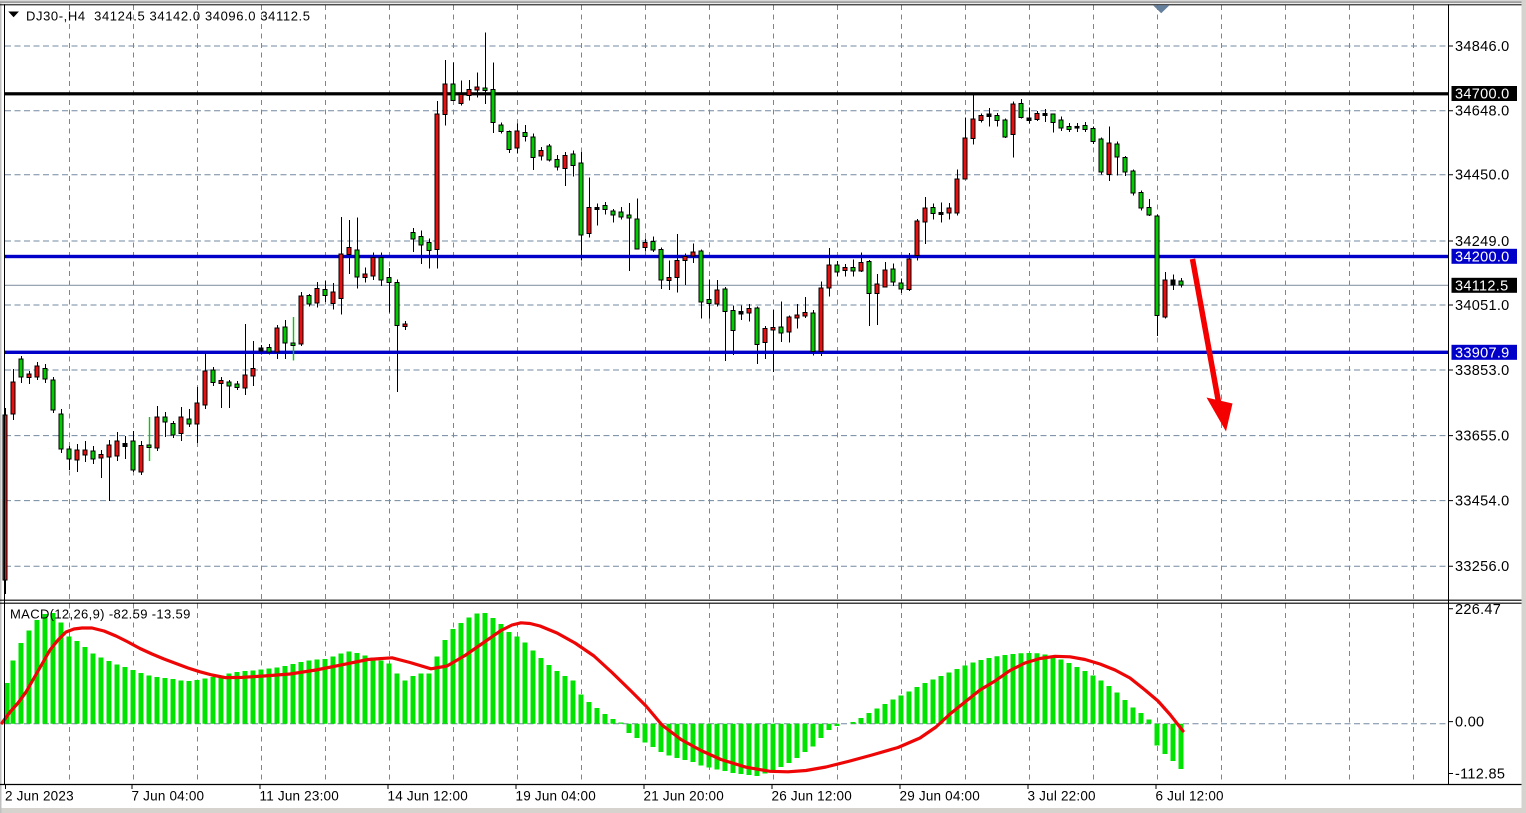 Image resolution: width=1526 pixels, height=813 pixels. I want to click on svg-text: 34112.5, so click(1481, 286).